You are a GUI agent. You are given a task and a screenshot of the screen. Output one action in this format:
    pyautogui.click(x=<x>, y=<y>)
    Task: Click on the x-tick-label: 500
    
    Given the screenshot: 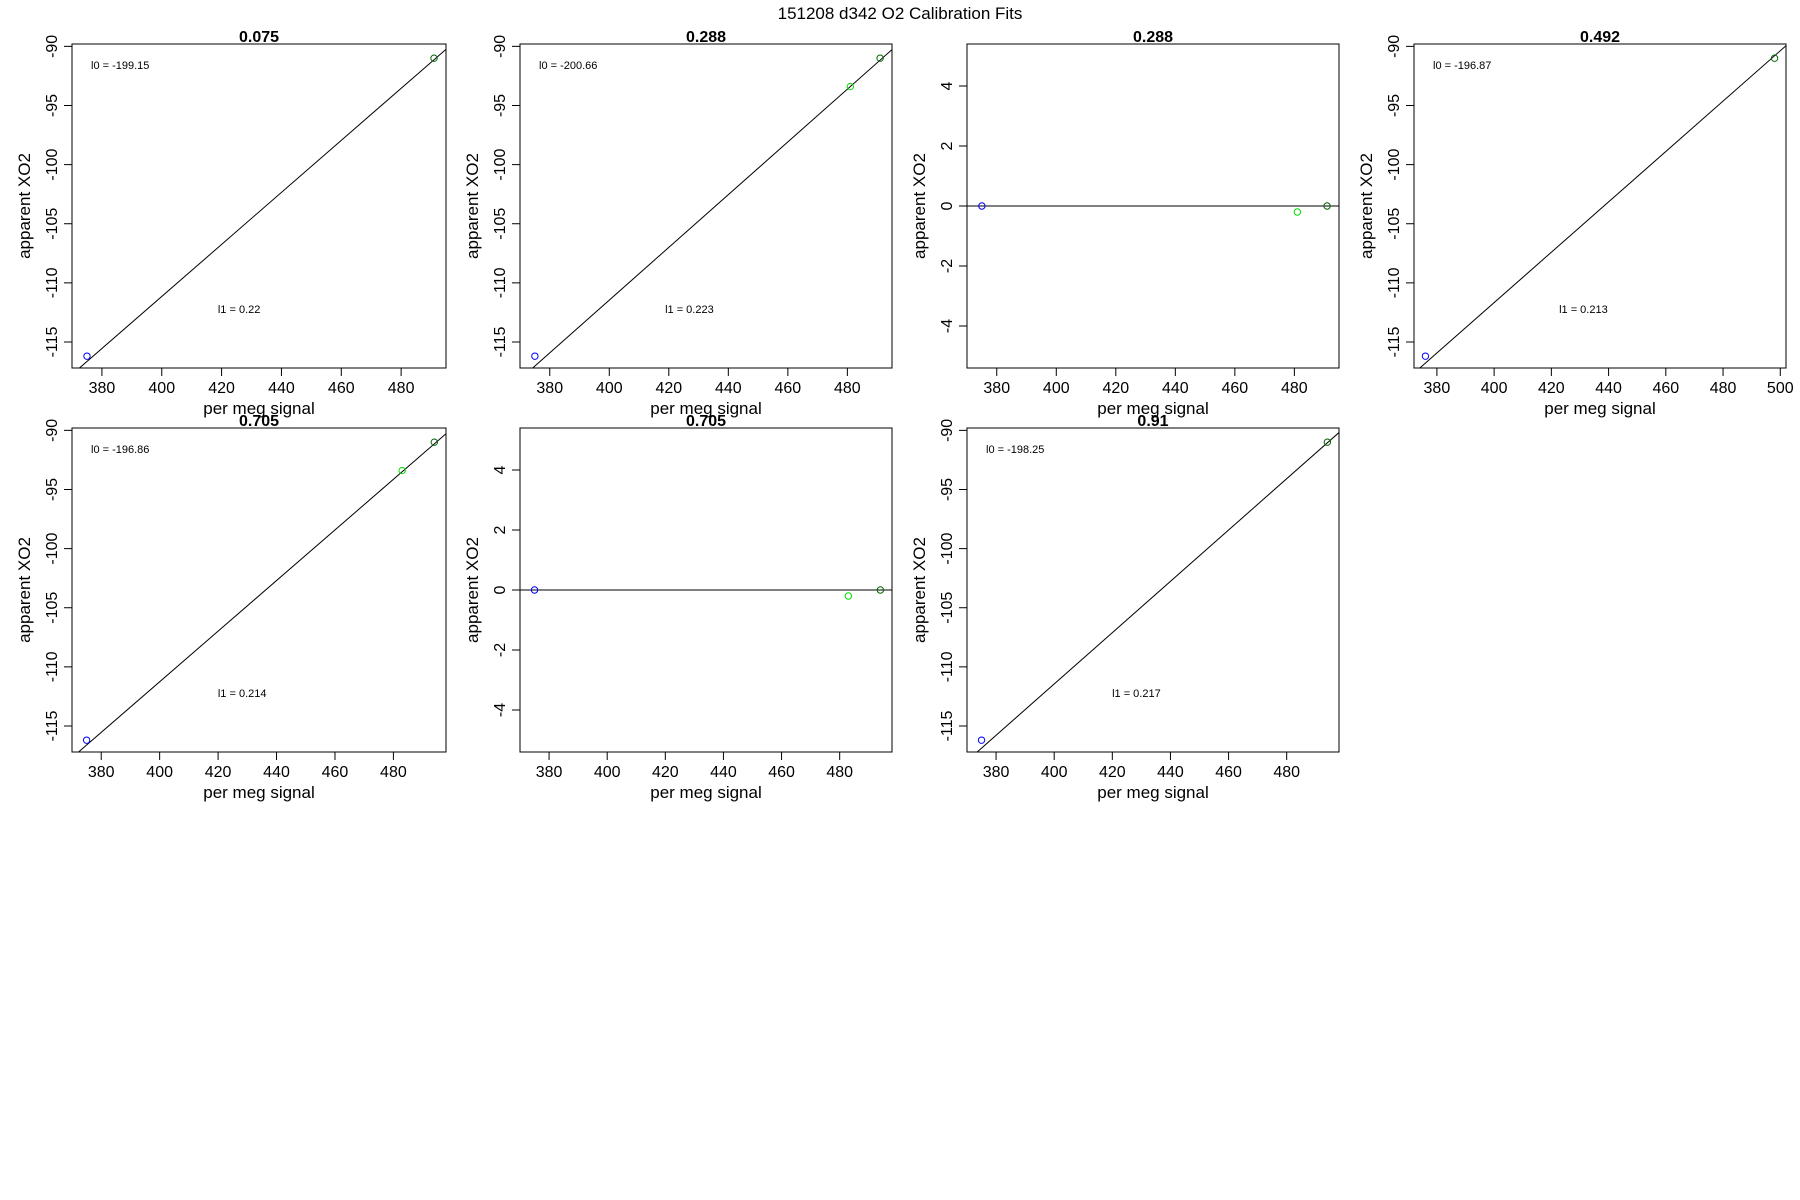 What is the action you would take?
    pyautogui.click(x=1780, y=388)
    